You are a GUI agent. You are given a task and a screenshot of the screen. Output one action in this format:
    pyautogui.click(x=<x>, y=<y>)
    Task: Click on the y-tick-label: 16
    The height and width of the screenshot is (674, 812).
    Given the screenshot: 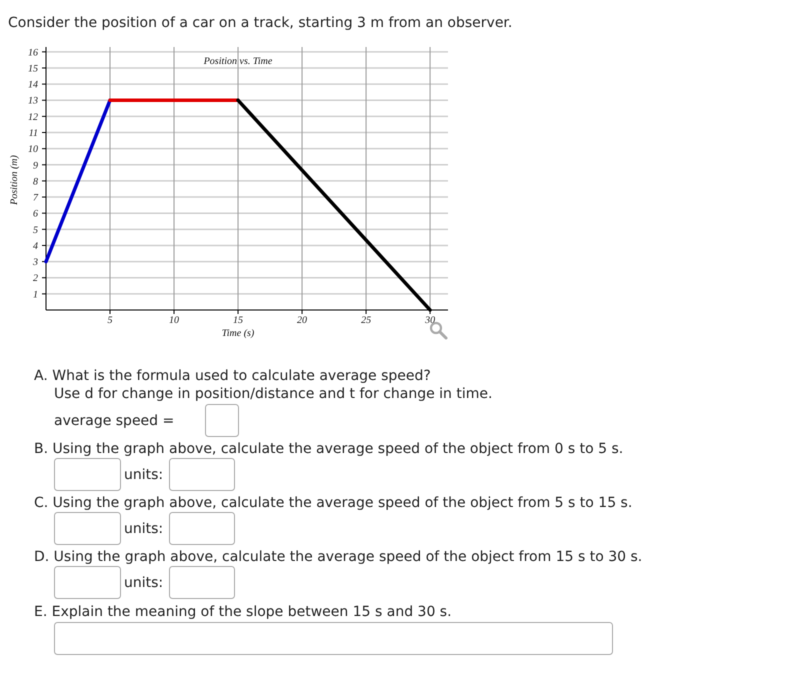 What is the action you would take?
    pyautogui.click(x=33, y=52)
    